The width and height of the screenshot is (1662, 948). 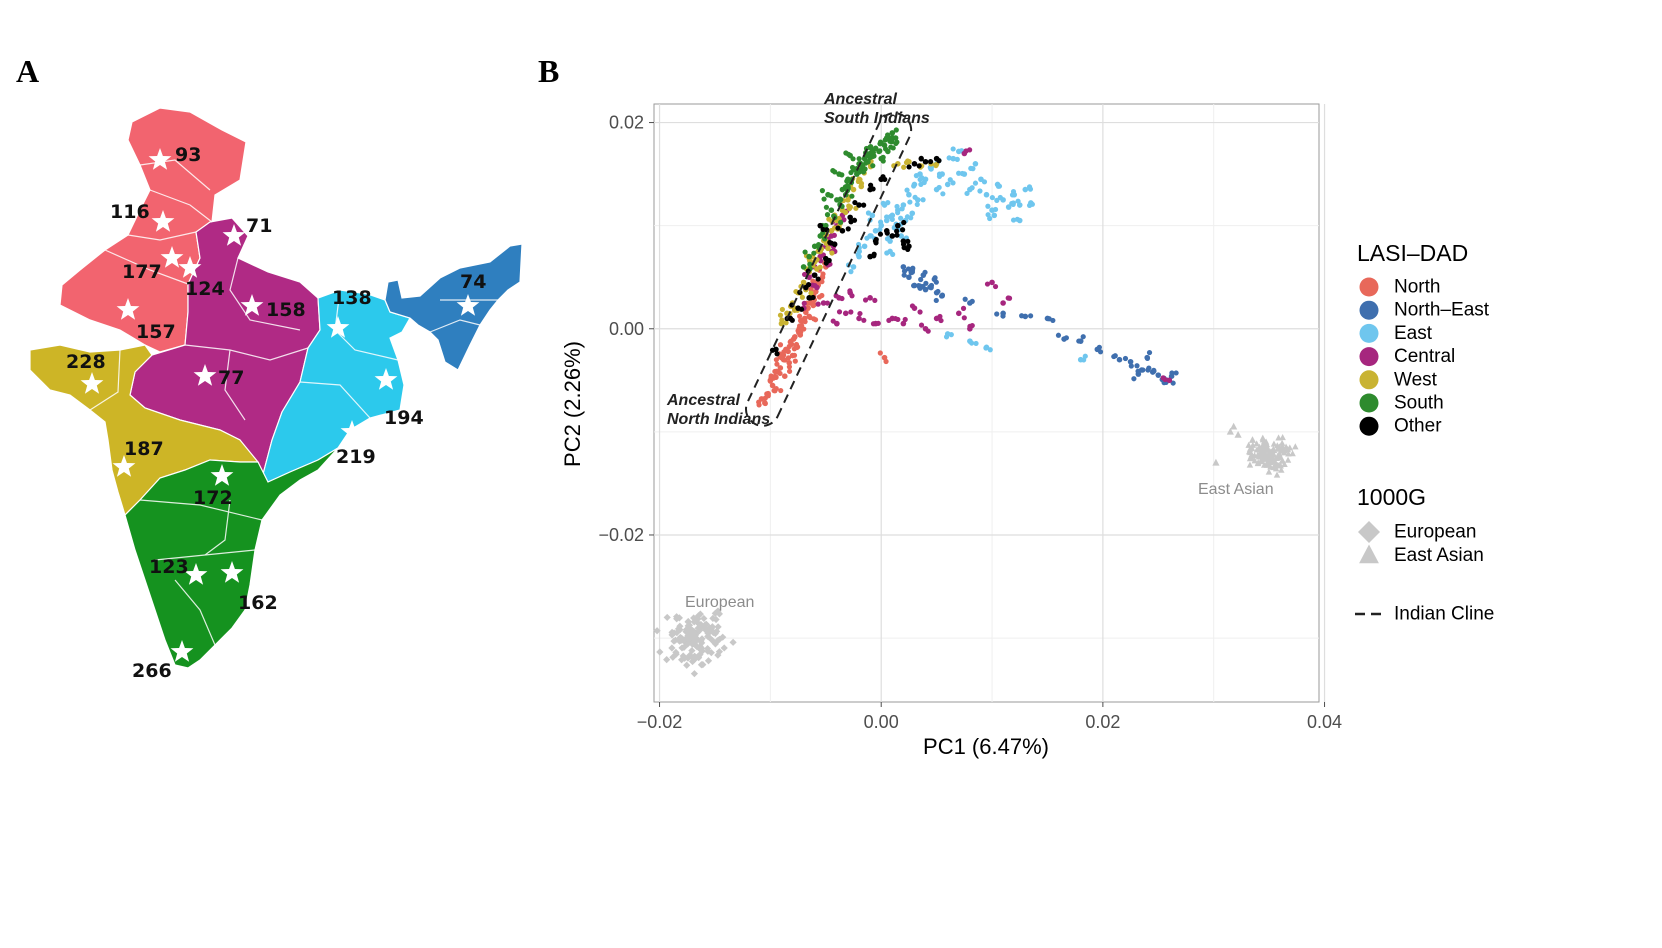 I want to click on sample-count-label: 194, so click(x=404, y=418).